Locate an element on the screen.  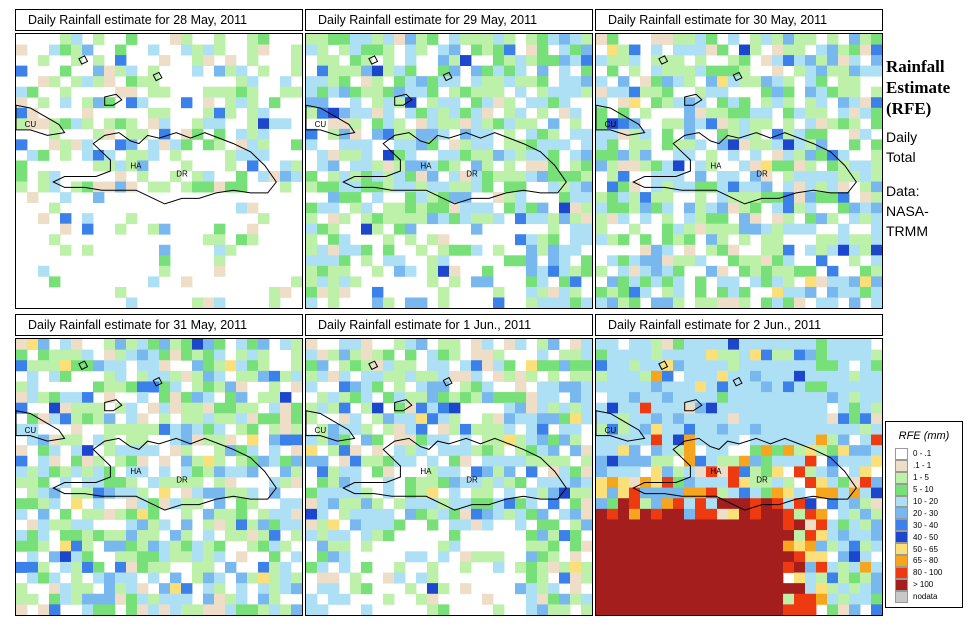
legend-swatch is located at coordinates (901, 561).